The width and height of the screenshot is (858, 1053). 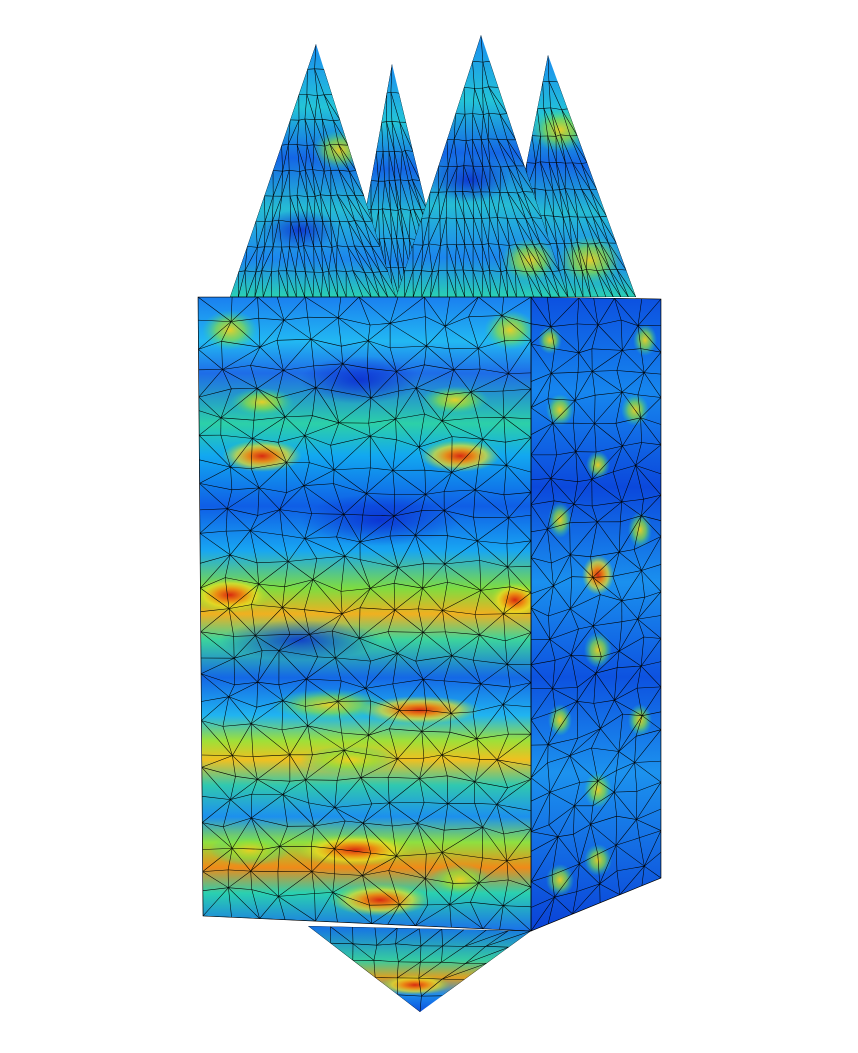 What do you see at coordinates (313, 170) in the screenshot?
I see `cone-top-left` at bounding box center [313, 170].